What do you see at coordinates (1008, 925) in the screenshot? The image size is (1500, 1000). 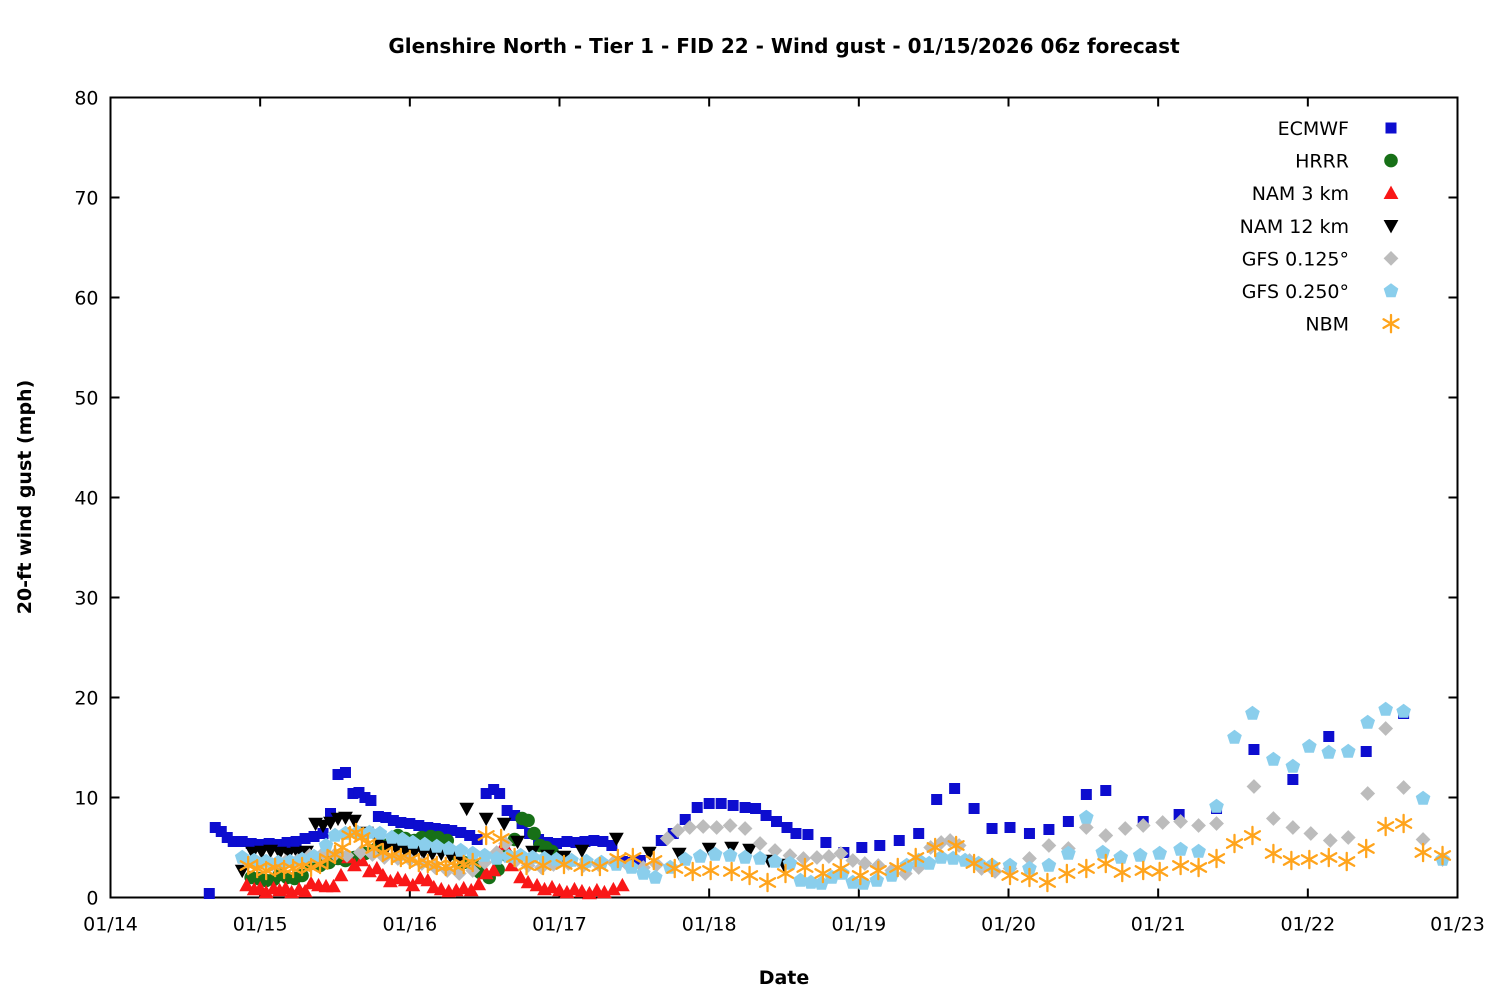 I see `x-tick-label: 01/20` at bounding box center [1008, 925].